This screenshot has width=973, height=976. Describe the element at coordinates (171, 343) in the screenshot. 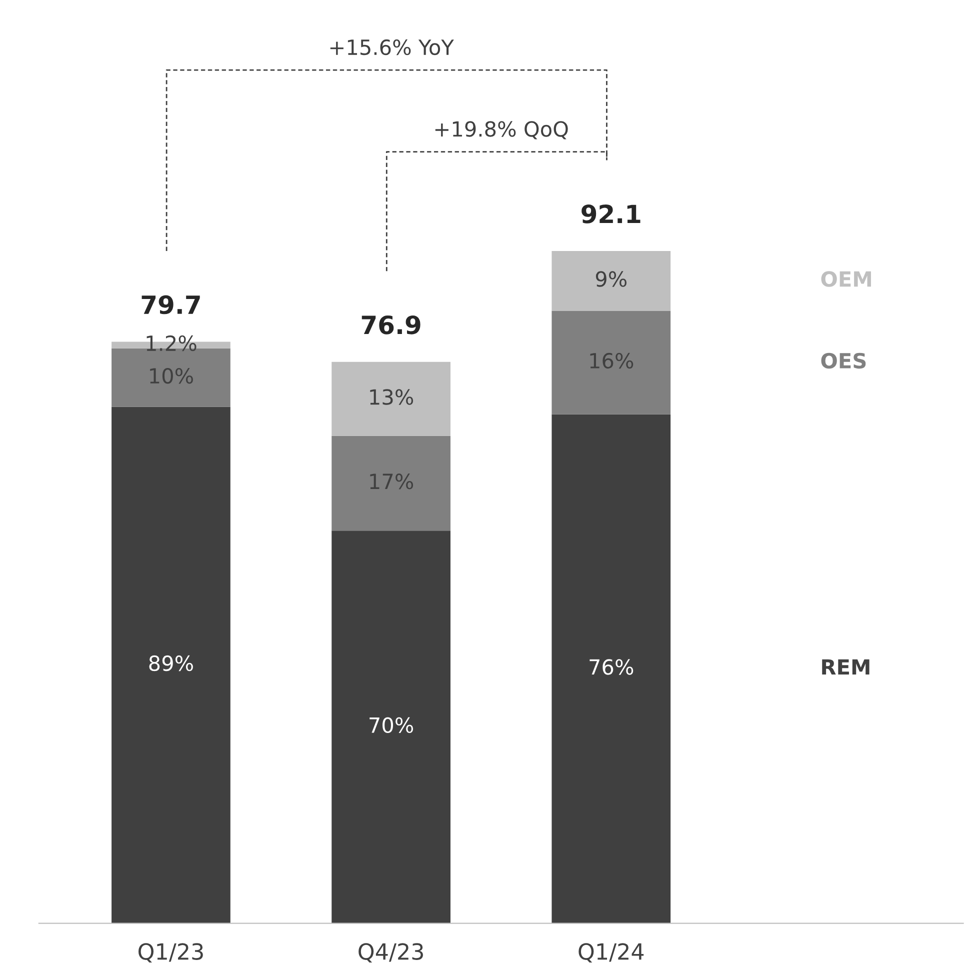

I see `annotation: 1.2%` at that location.